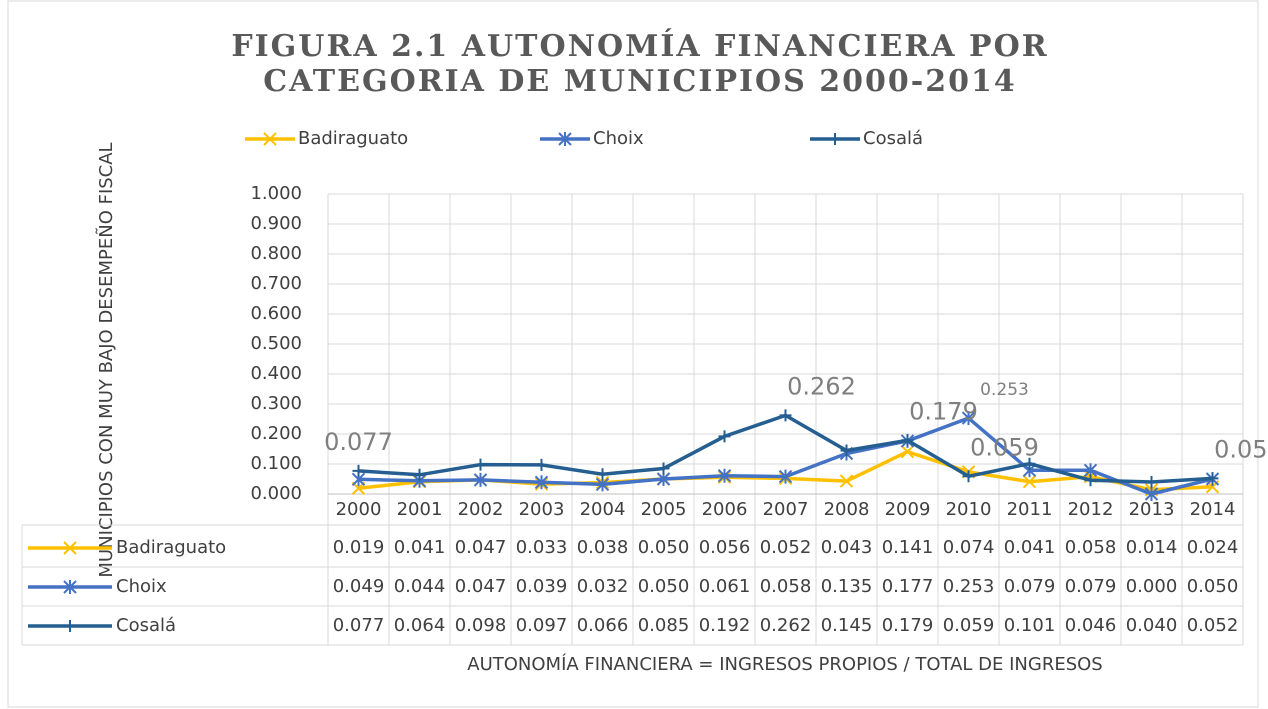 Image resolution: width=1268 pixels, height=709 pixels. I want to click on table-cell: 0.046, so click(1091, 625).